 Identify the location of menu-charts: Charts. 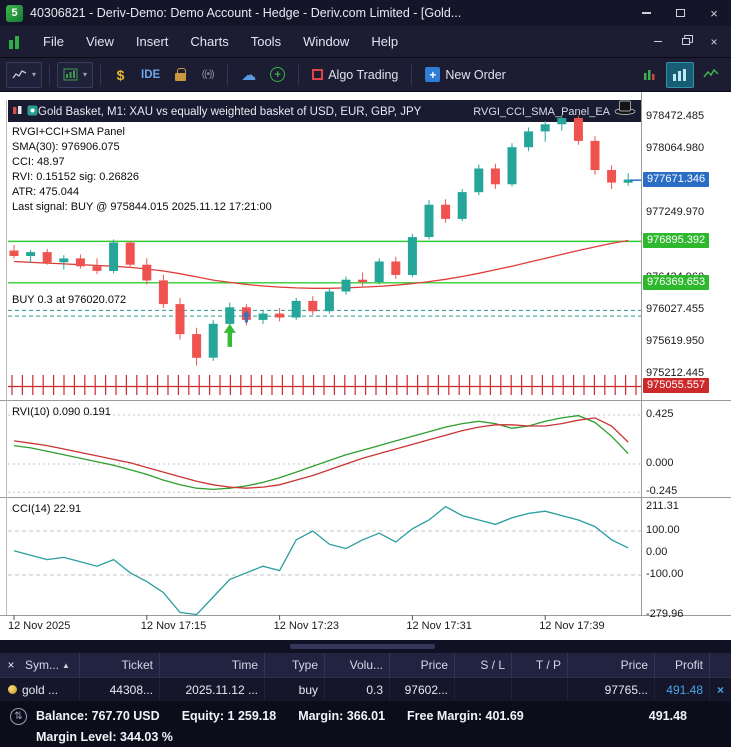
(209, 41).